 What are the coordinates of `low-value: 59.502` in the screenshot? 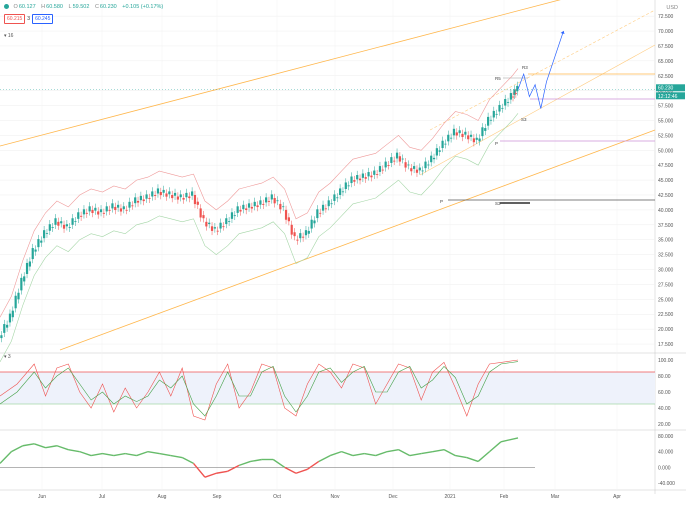 It's located at (81, 7).